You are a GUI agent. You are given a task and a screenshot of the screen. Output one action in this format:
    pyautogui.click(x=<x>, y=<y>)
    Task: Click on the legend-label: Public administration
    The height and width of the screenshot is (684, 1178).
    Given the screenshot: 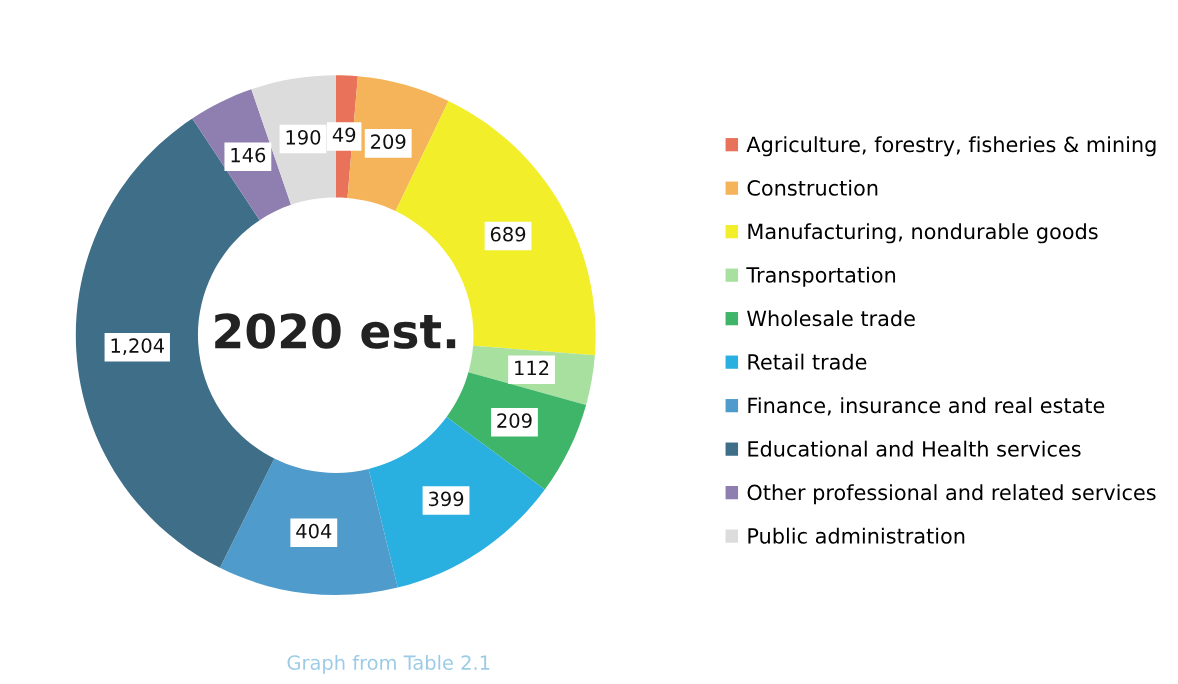 What is the action you would take?
    pyautogui.click(x=856, y=535)
    